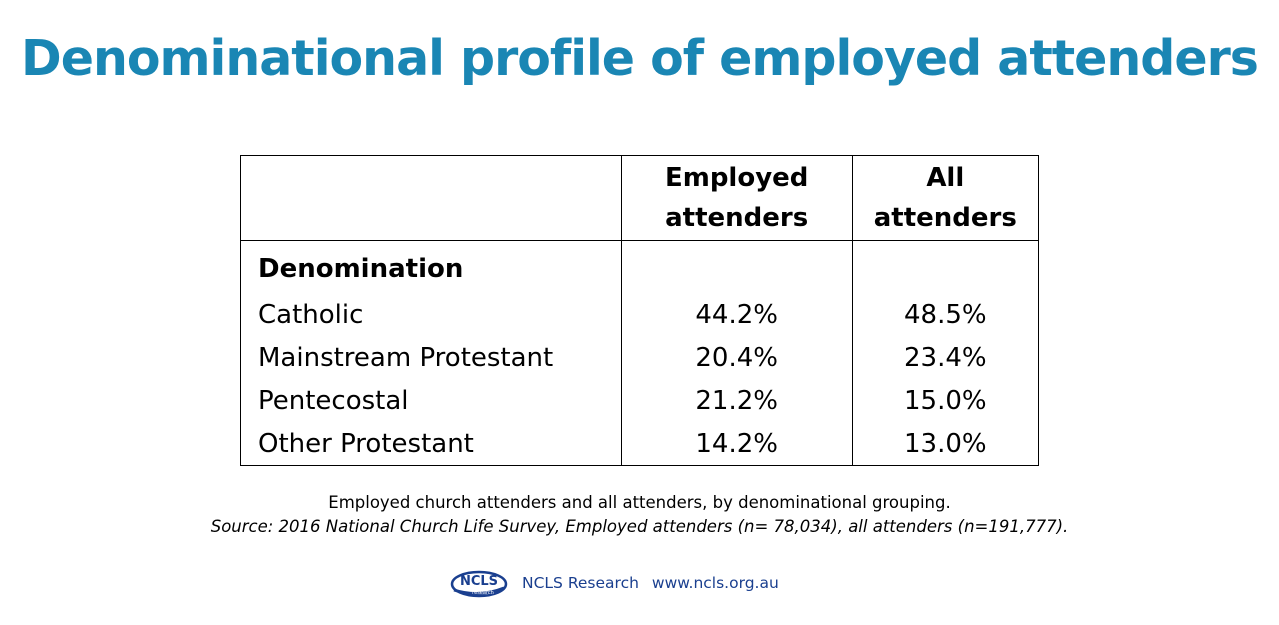  Describe the element at coordinates (945, 198) in the screenshot. I see `header-all-attenders: All attenders` at that location.